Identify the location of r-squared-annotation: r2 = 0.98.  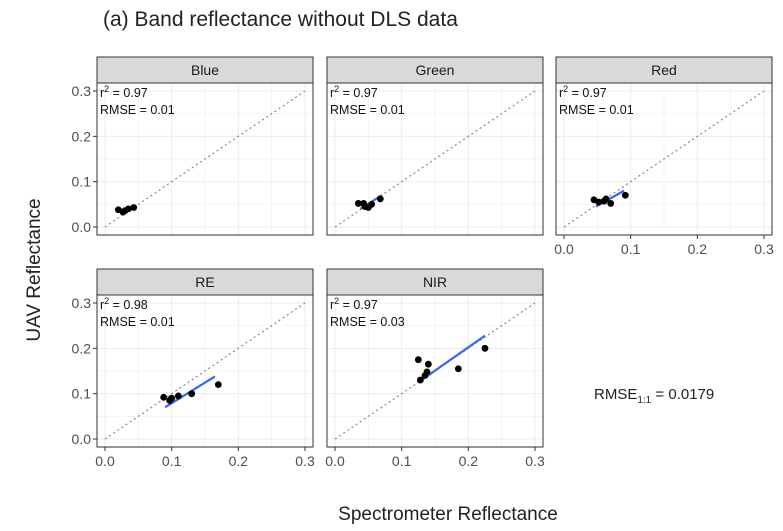
(124, 304).